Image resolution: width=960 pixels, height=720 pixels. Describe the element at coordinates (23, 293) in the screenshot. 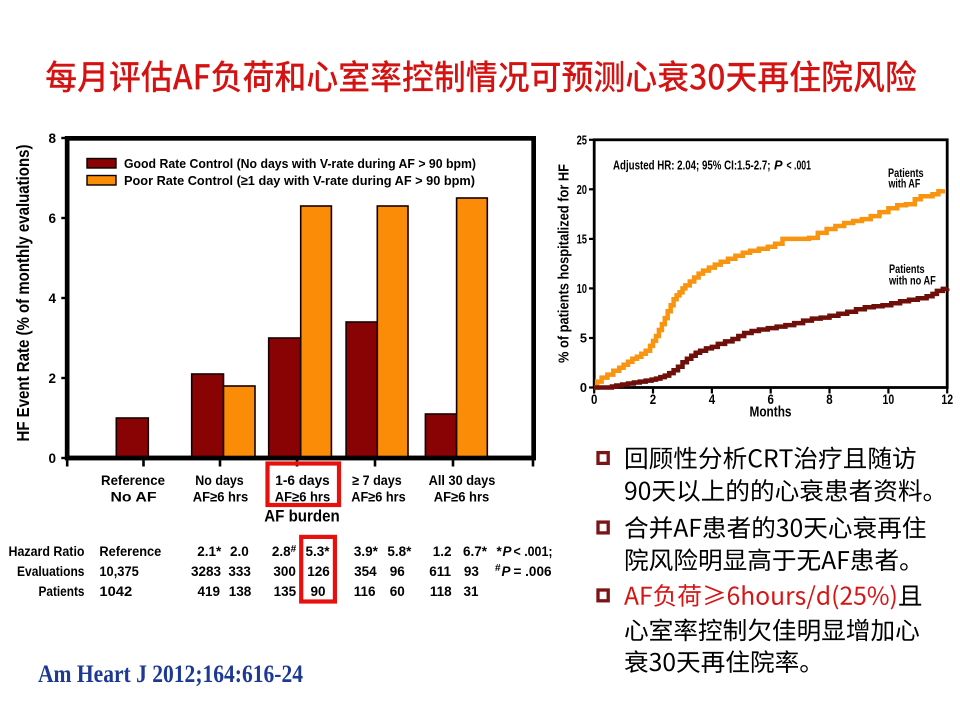

I see `svg-text:HF Event Rate (% of monthly ev: HF Event Rate (% of monthly evaluations)` at that location.